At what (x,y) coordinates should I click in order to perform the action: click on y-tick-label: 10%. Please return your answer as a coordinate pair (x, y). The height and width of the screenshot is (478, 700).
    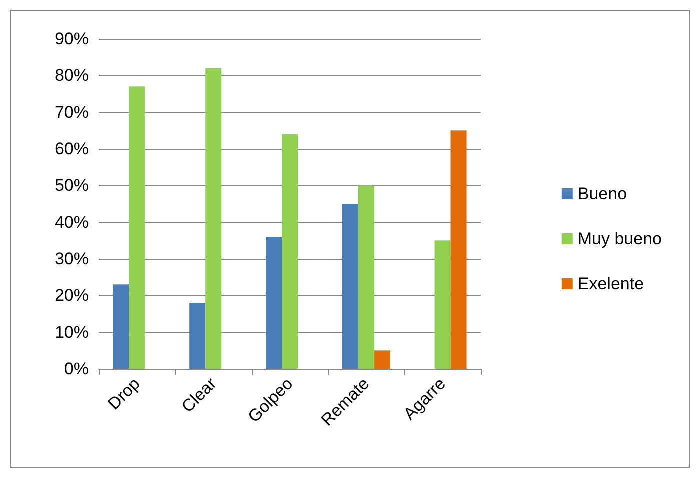
    Looking at the image, I should click on (71, 332).